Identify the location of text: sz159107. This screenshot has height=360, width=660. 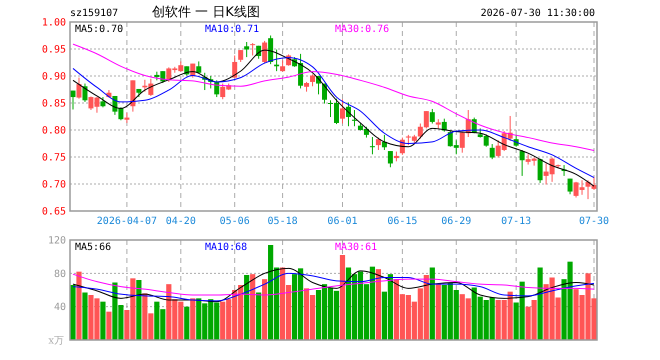
(94, 13).